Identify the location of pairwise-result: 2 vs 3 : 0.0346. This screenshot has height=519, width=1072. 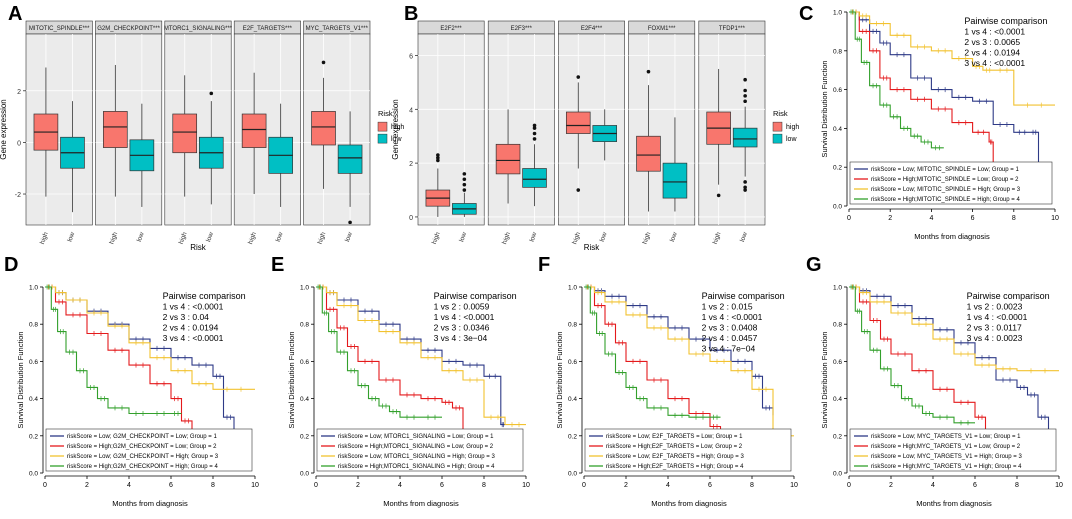
(462, 328).